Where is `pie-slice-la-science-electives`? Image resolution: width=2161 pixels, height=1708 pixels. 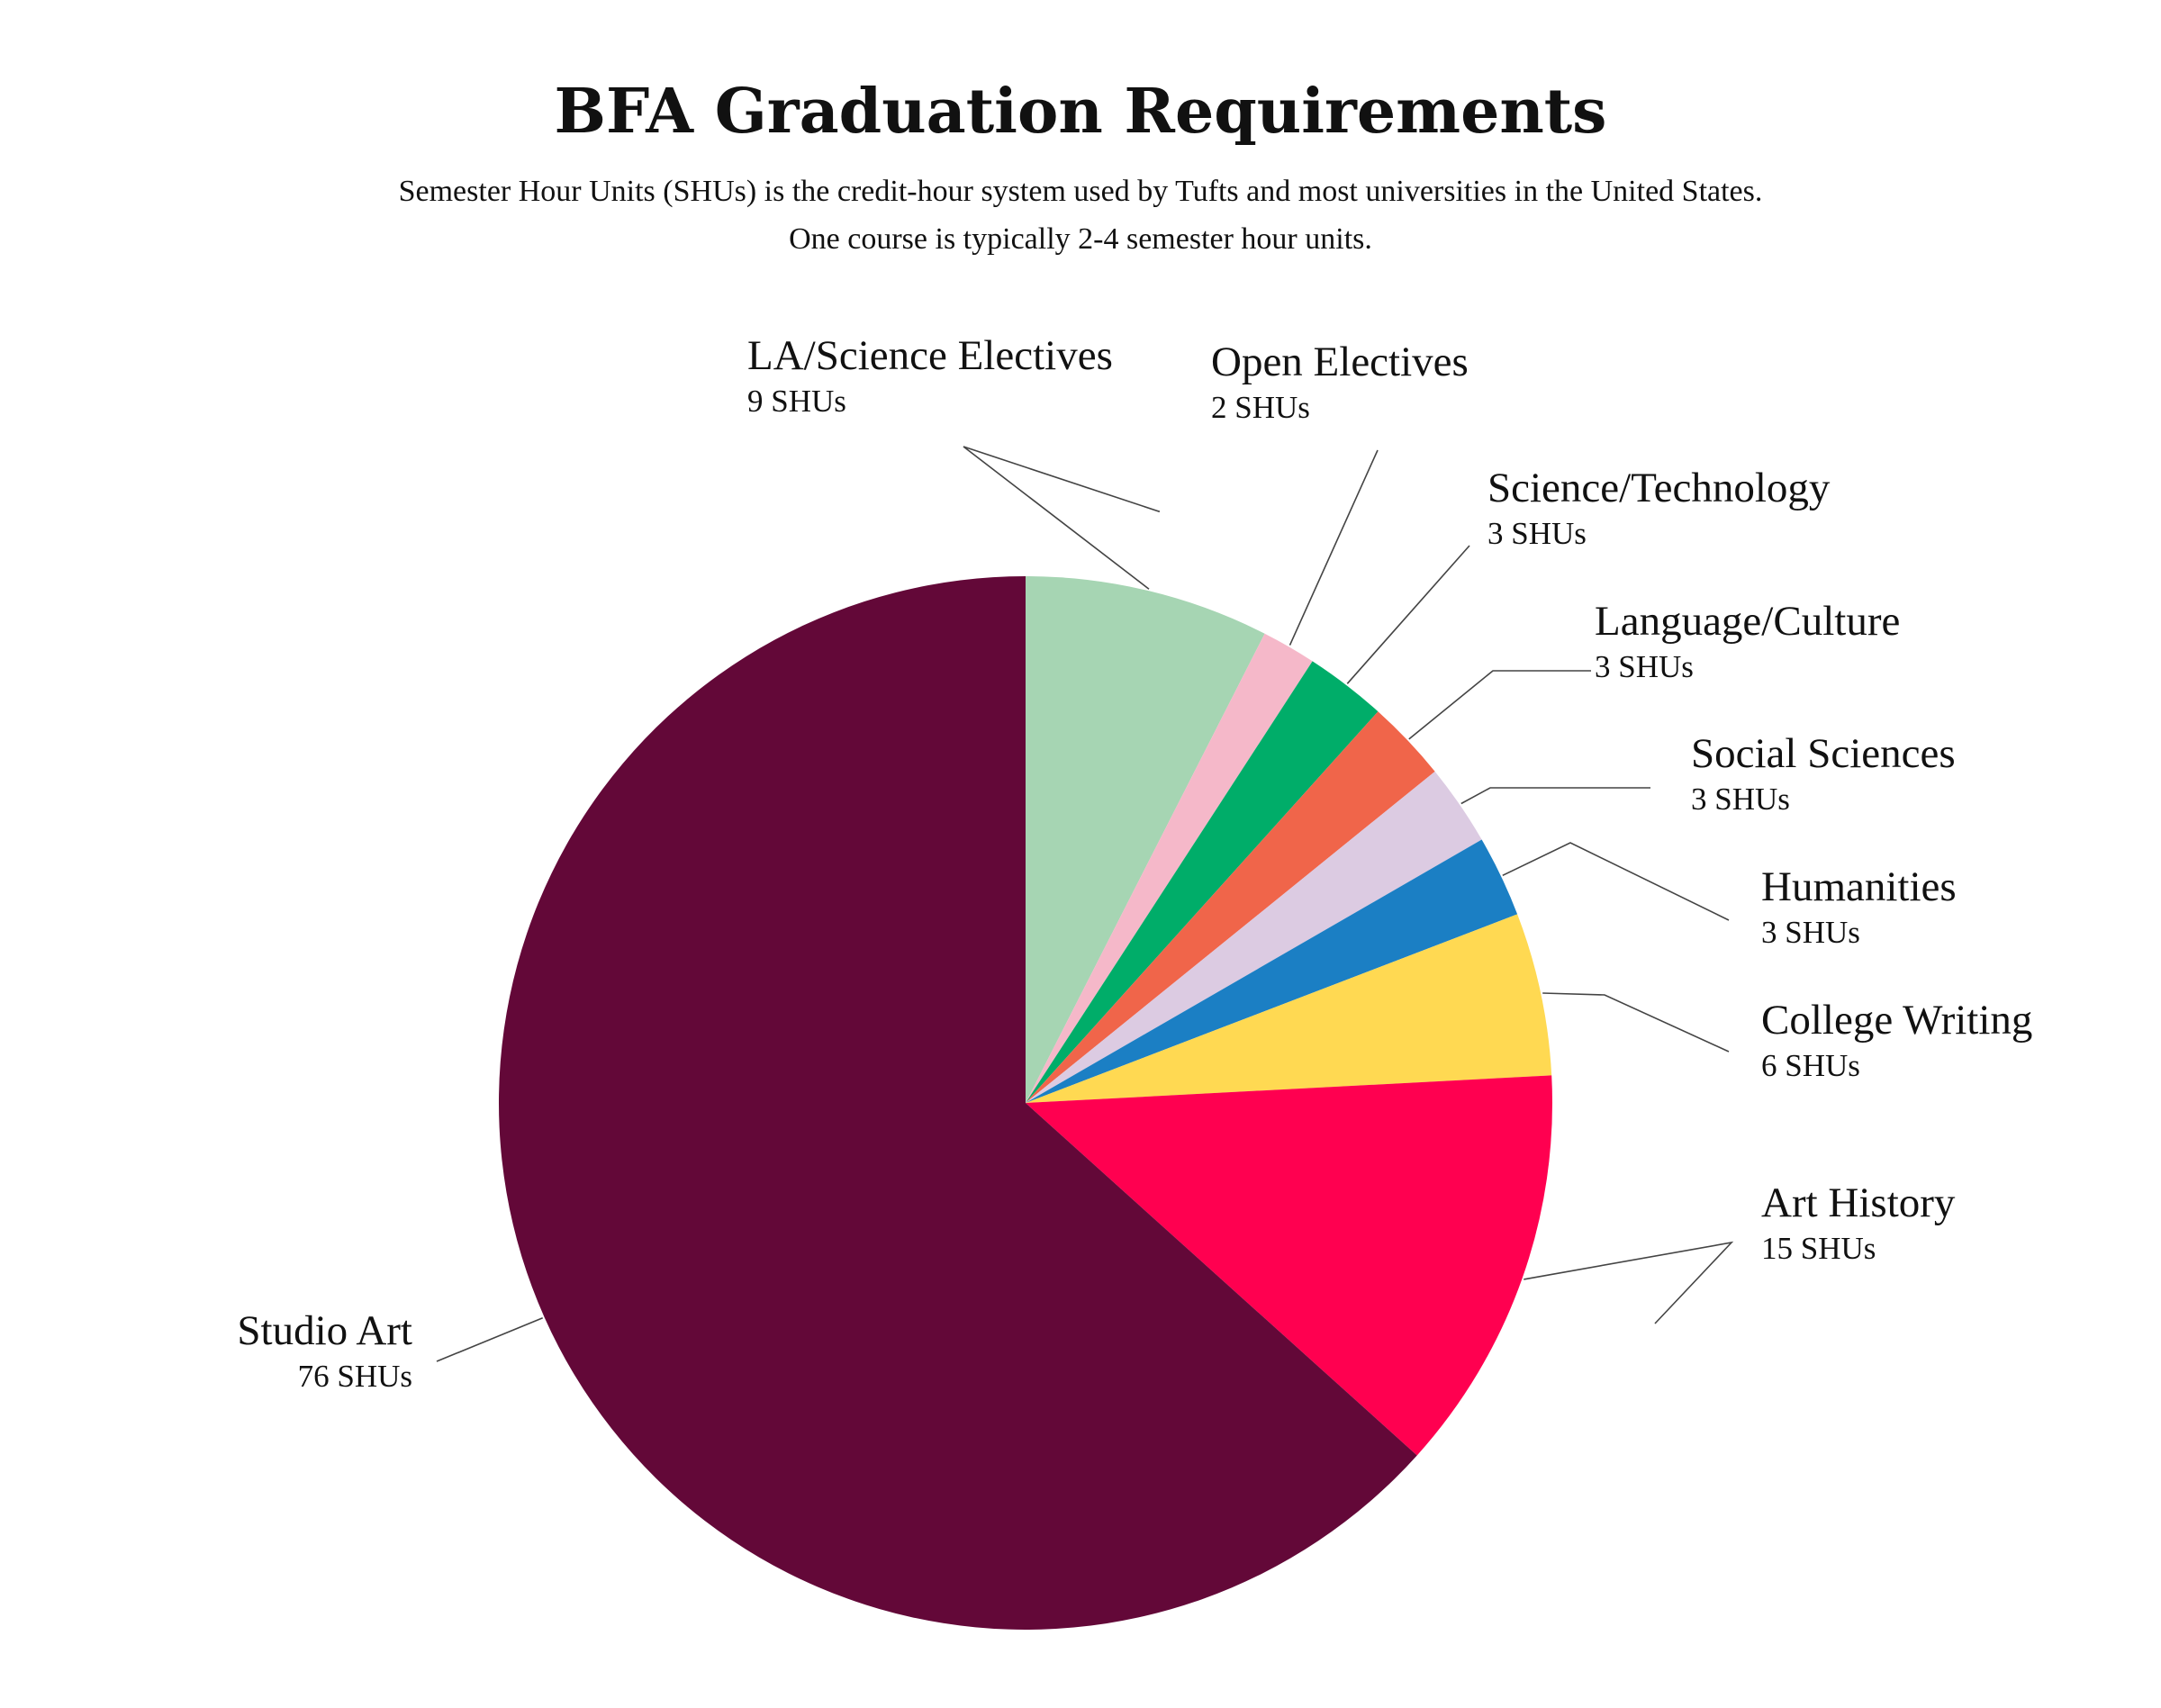
pie-slice-la-science-electives is located at coordinates (1145, 839).